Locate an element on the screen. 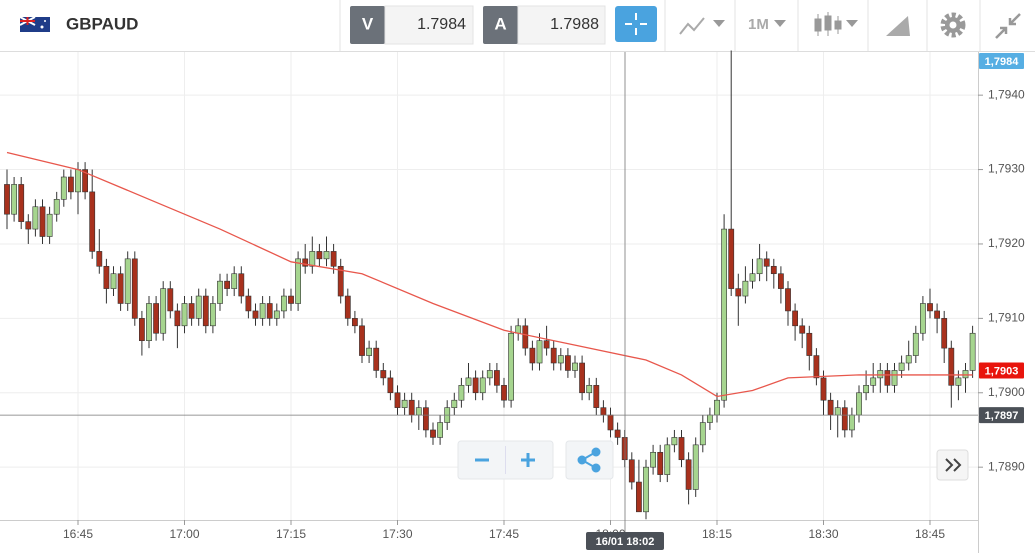  draw-icon is located at coordinates (898, 26).